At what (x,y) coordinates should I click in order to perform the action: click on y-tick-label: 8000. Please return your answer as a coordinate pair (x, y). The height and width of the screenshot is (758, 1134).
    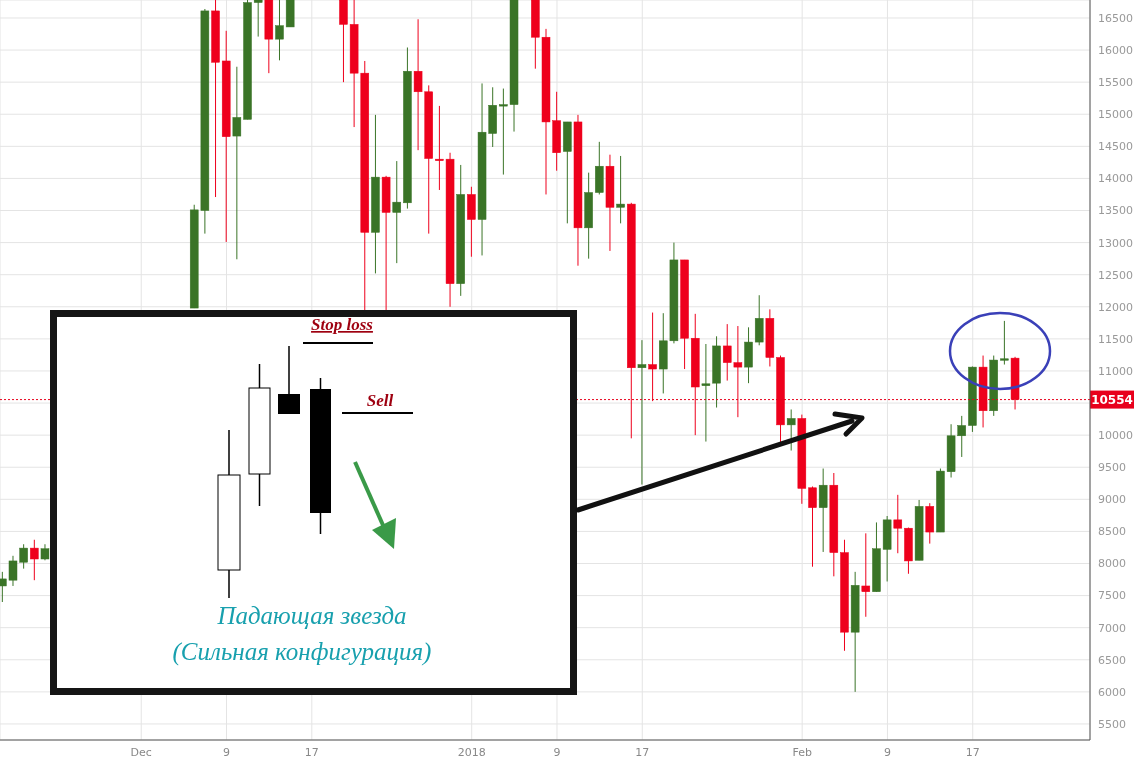
    Looking at the image, I should click on (1112, 564).